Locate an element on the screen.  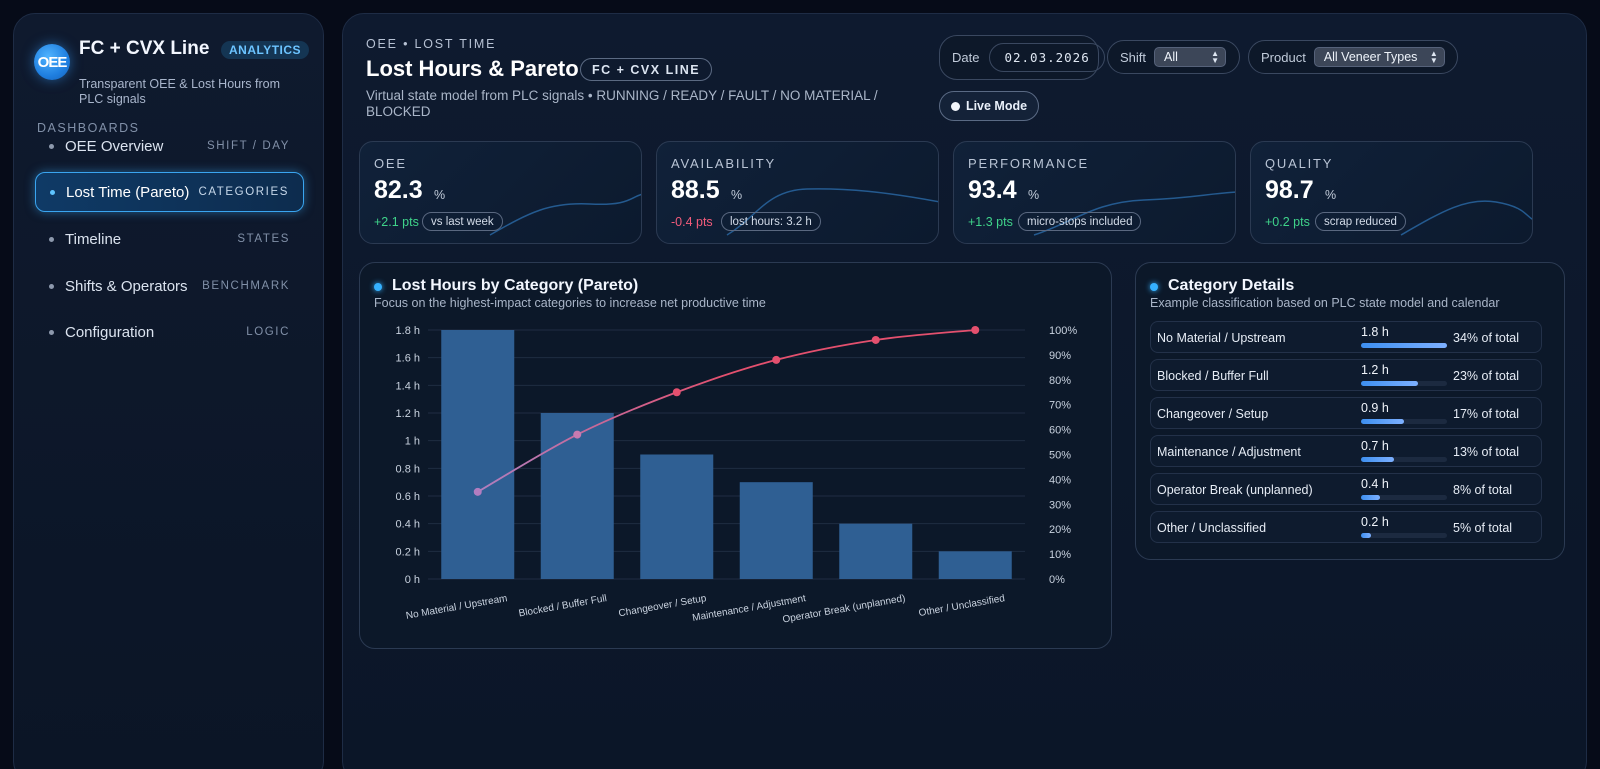
kpi-note: lost hours: 3.2 h is located at coordinates (771, 221).